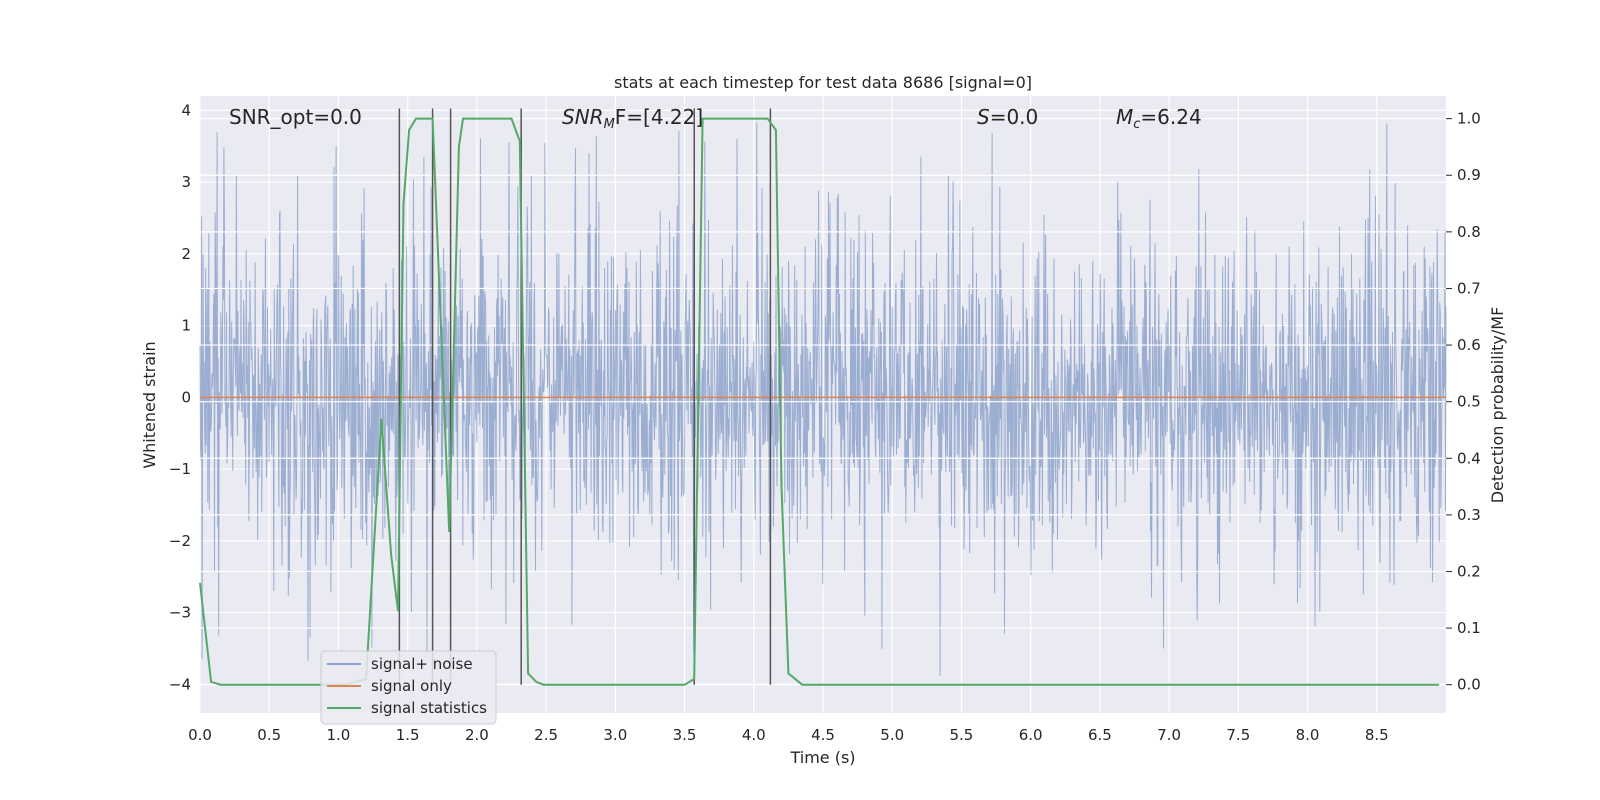 The width and height of the screenshot is (1600, 800). Describe the element at coordinates (1469, 232) in the screenshot. I see `right-y-tick-label: 0.8` at that location.